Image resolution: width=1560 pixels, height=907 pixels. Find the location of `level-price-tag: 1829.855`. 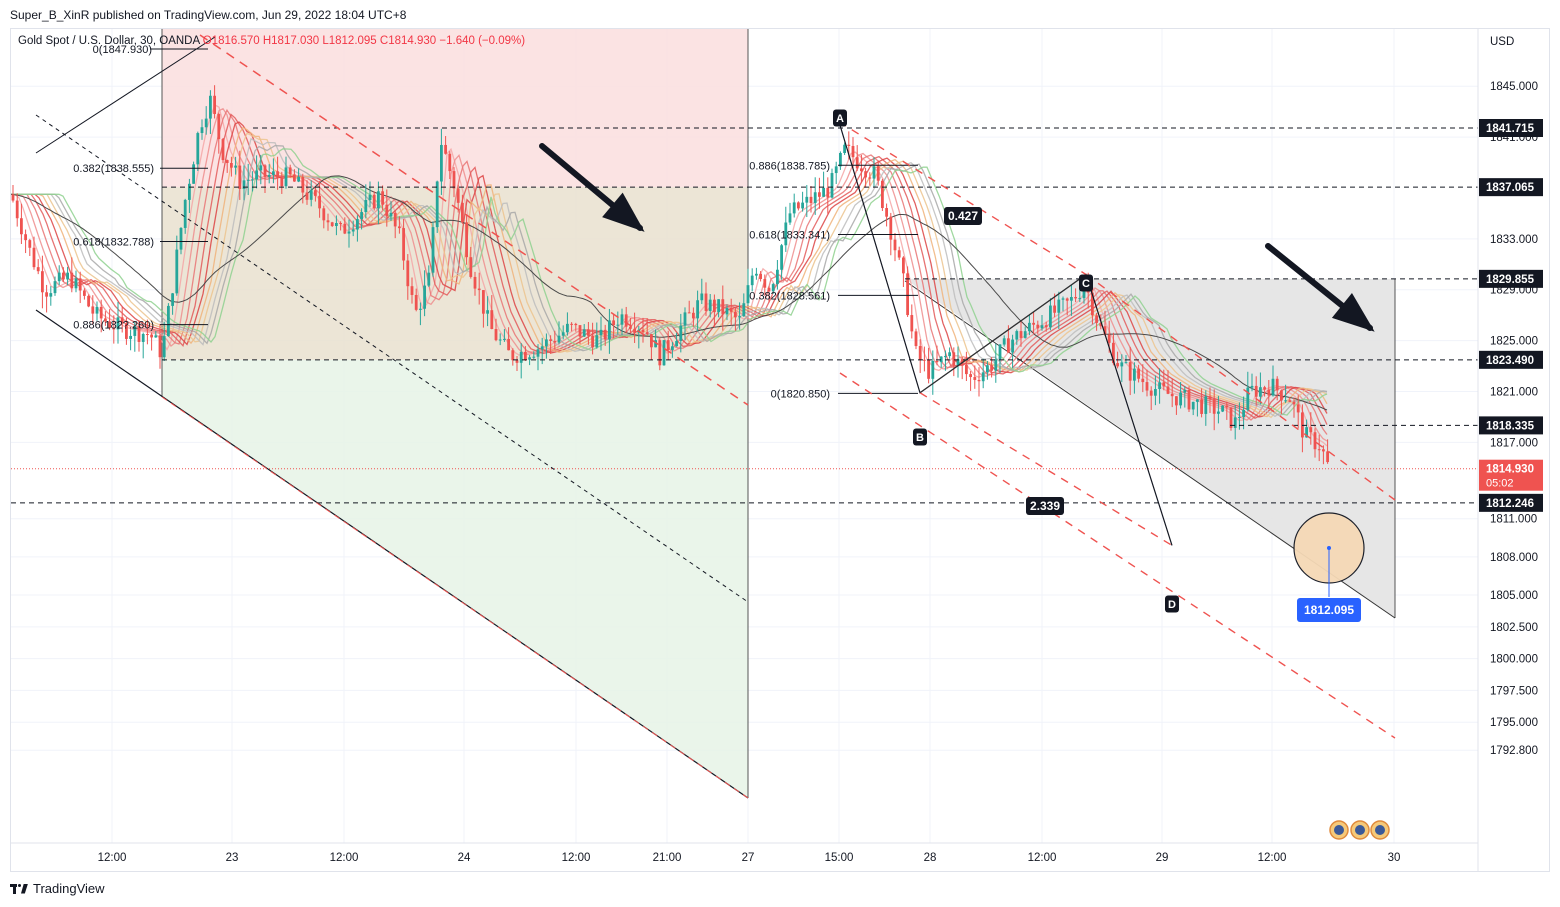

level-price-tag: 1829.855 is located at coordinates (1511, 278).